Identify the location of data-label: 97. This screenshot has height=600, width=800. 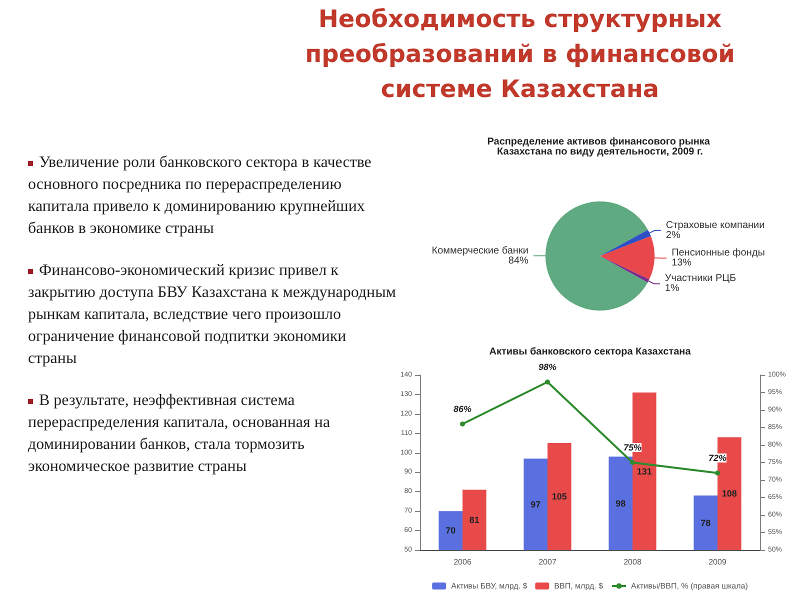
(535, 504).